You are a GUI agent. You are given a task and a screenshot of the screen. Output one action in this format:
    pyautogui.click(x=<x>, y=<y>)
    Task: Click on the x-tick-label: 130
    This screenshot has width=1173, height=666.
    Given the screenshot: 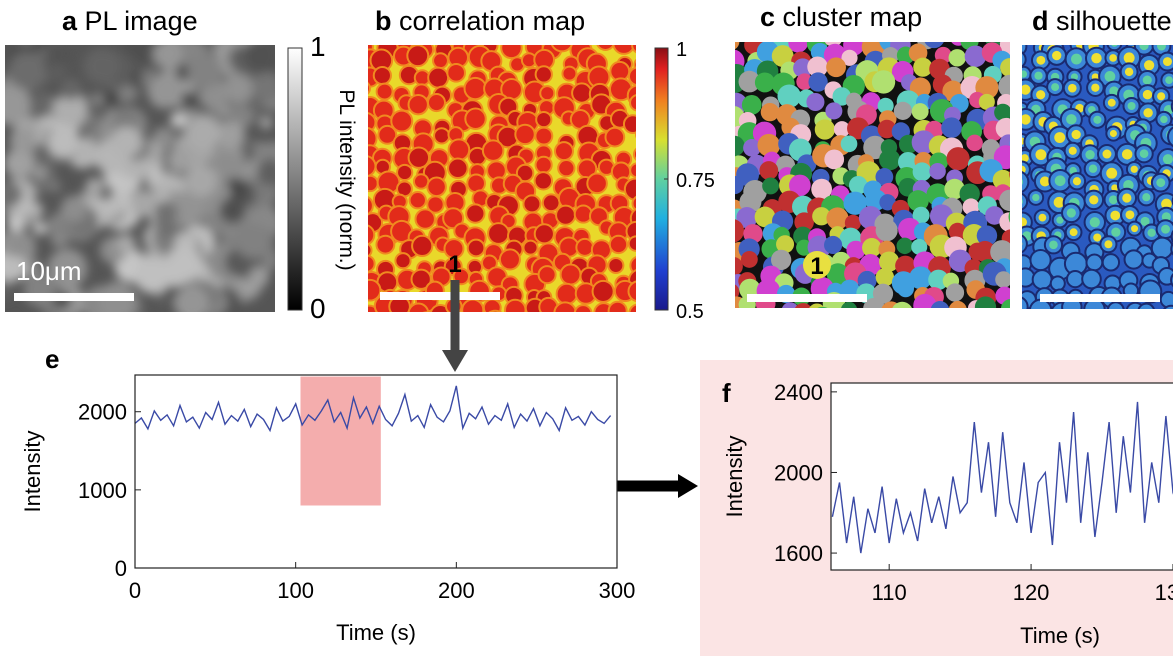 What is the action you would take?
    pyautogui.click(x=1164, y=592)
    